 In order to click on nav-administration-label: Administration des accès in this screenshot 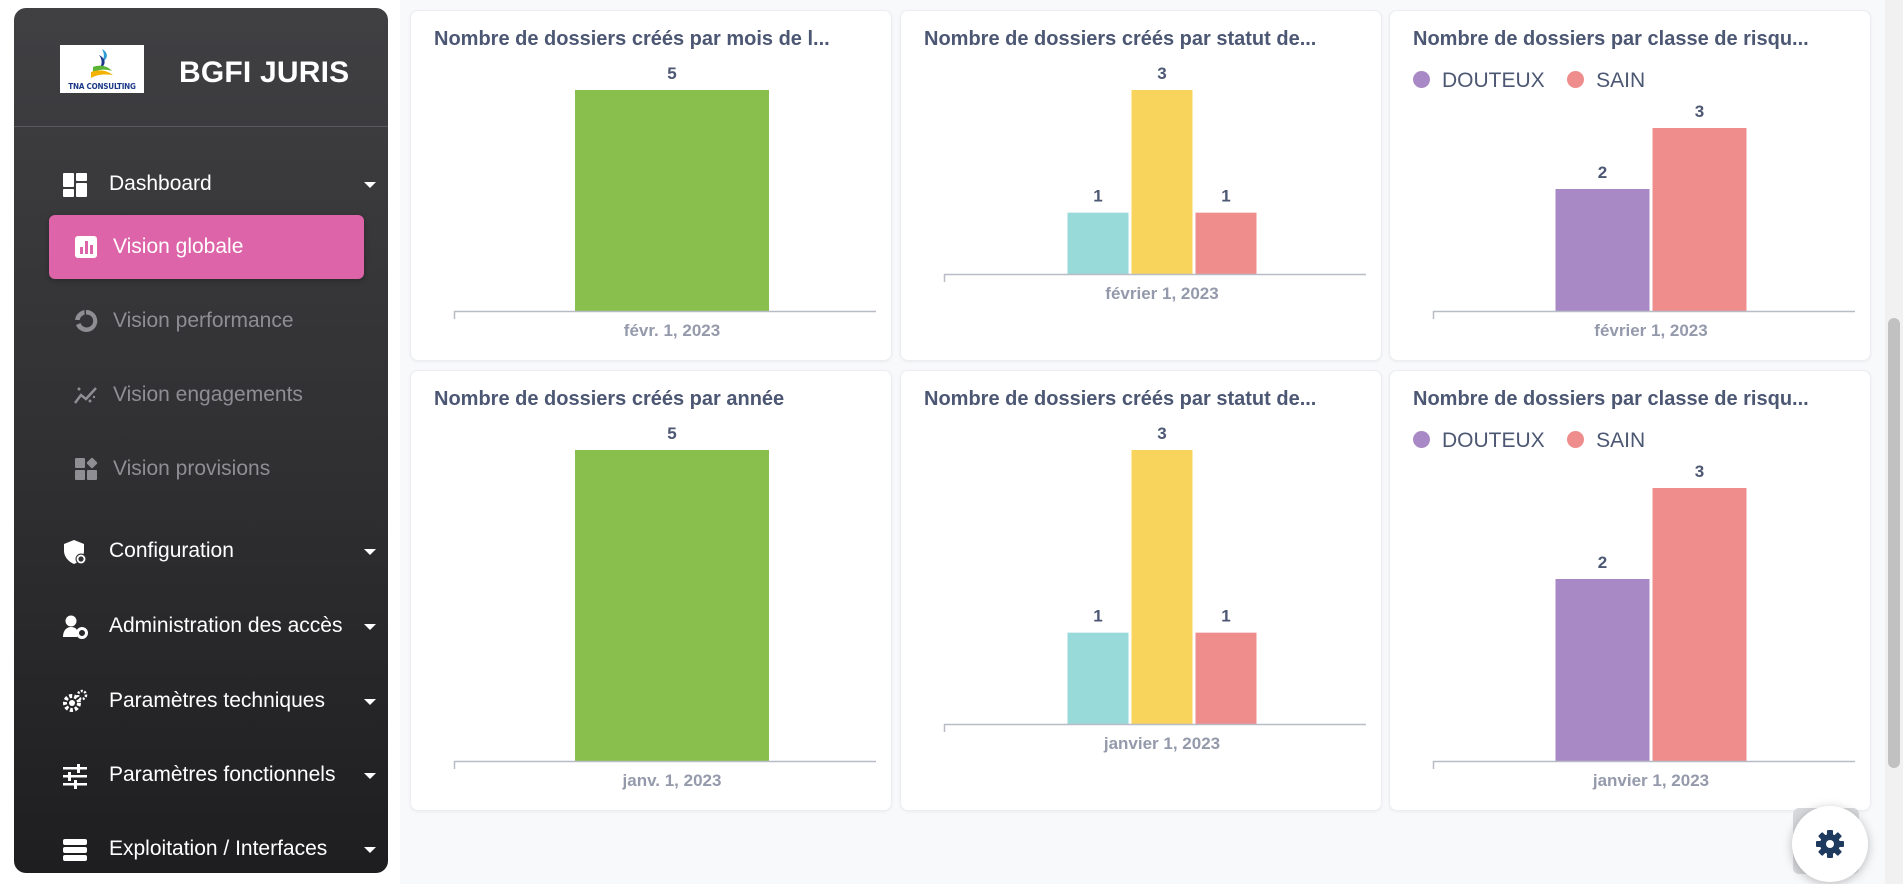, I will do `click(226, 625)`.